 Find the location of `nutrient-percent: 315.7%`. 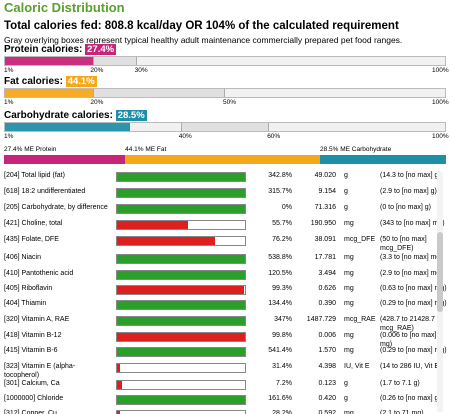

nutrient-percent: 315.7% is located at coordinates (280, 191).